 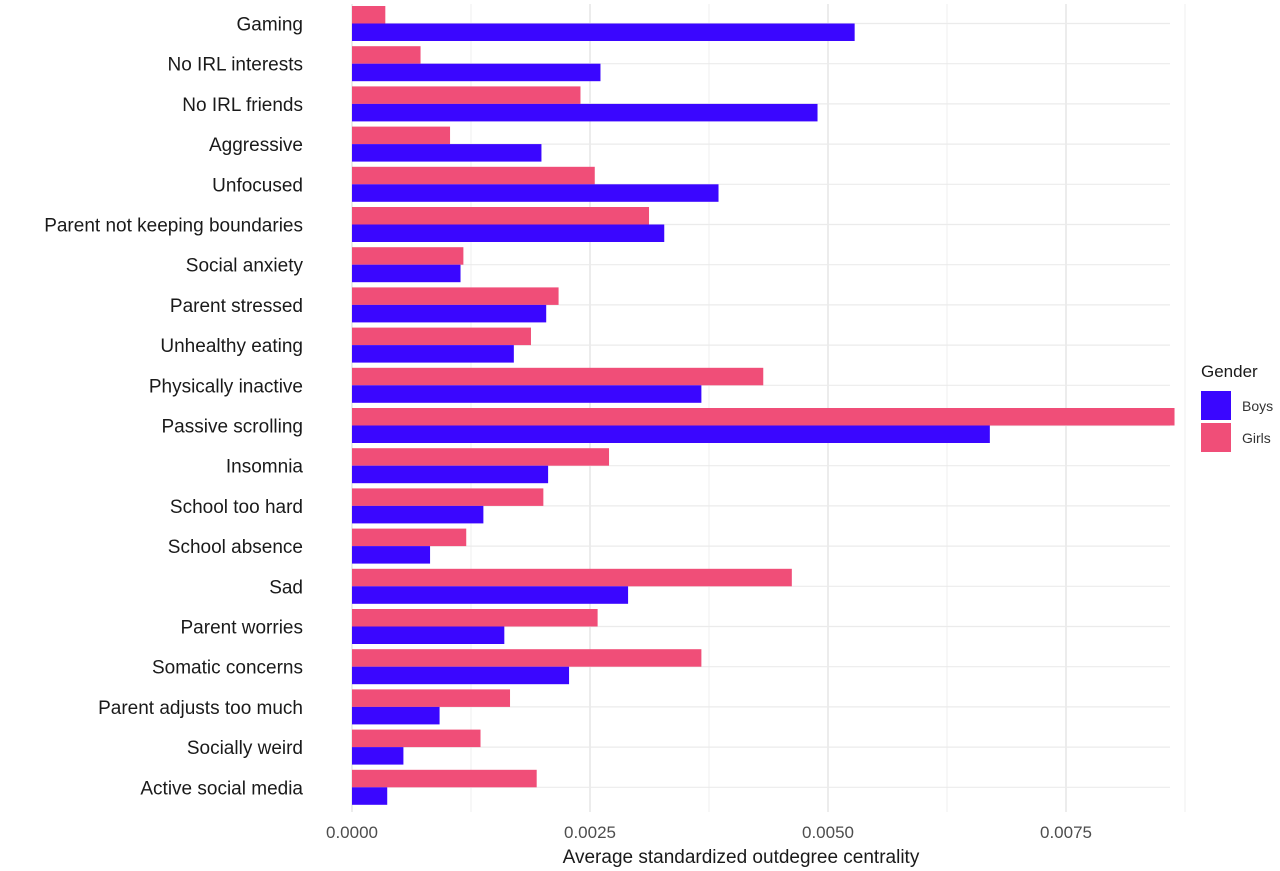 I want to click on category-label: Unfocused, so click(x=257, y=185).